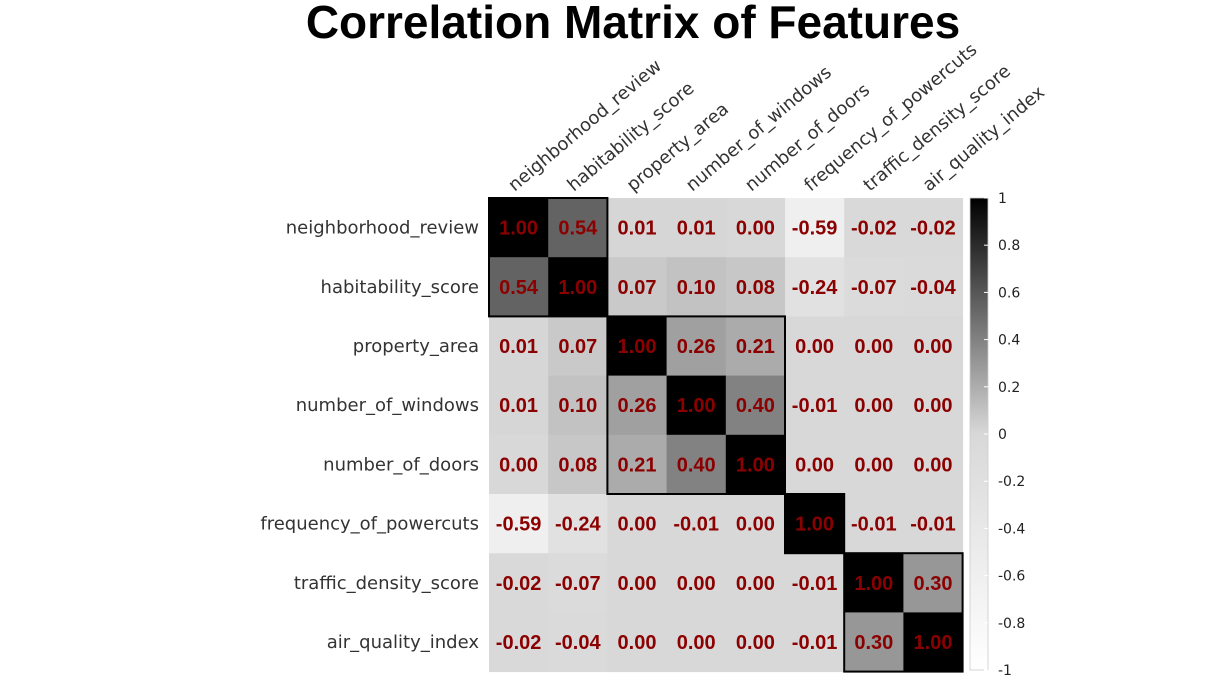 Image resolution: width=1221 pixels, height=688 pixels. I want to click on cell-value-label: -0.07, so click(578, 584).